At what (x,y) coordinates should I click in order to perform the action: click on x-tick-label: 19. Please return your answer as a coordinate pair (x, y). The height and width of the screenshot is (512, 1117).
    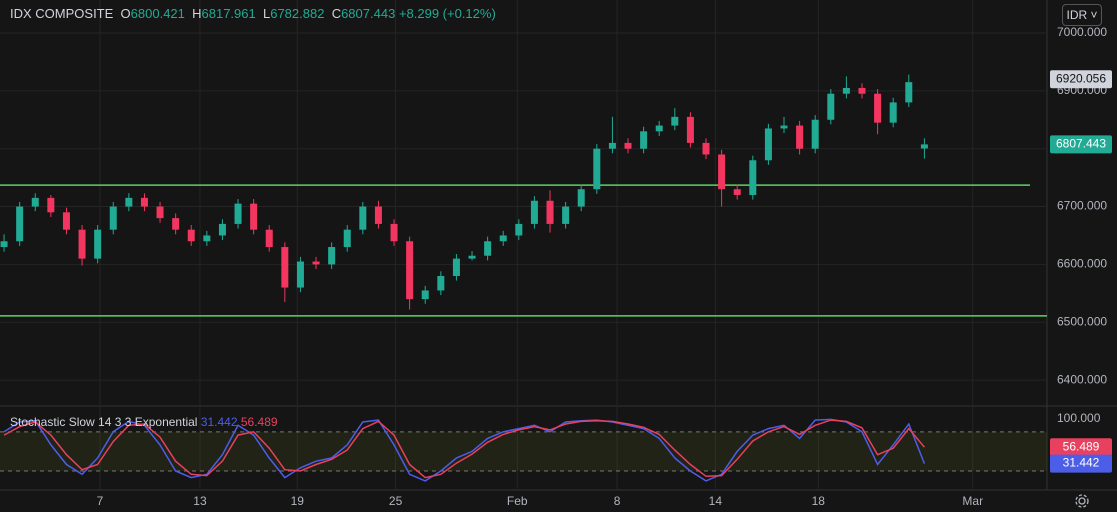
    Looking at the image, I should click on (298, 501).